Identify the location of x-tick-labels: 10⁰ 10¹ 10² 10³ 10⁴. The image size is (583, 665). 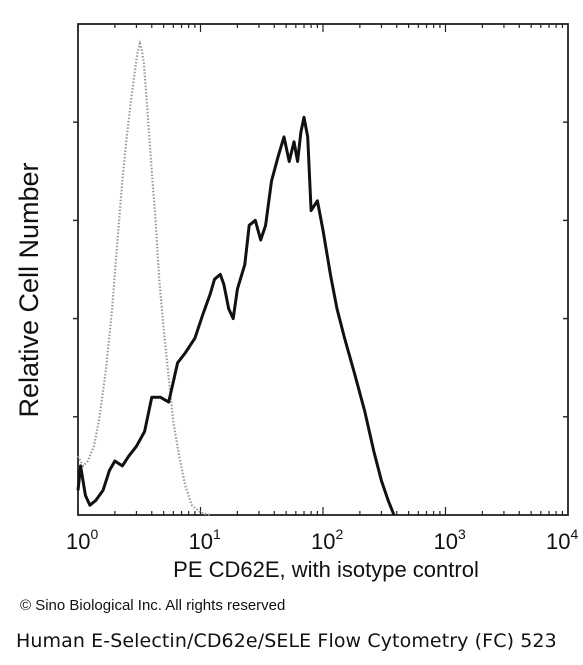
(322, 540).